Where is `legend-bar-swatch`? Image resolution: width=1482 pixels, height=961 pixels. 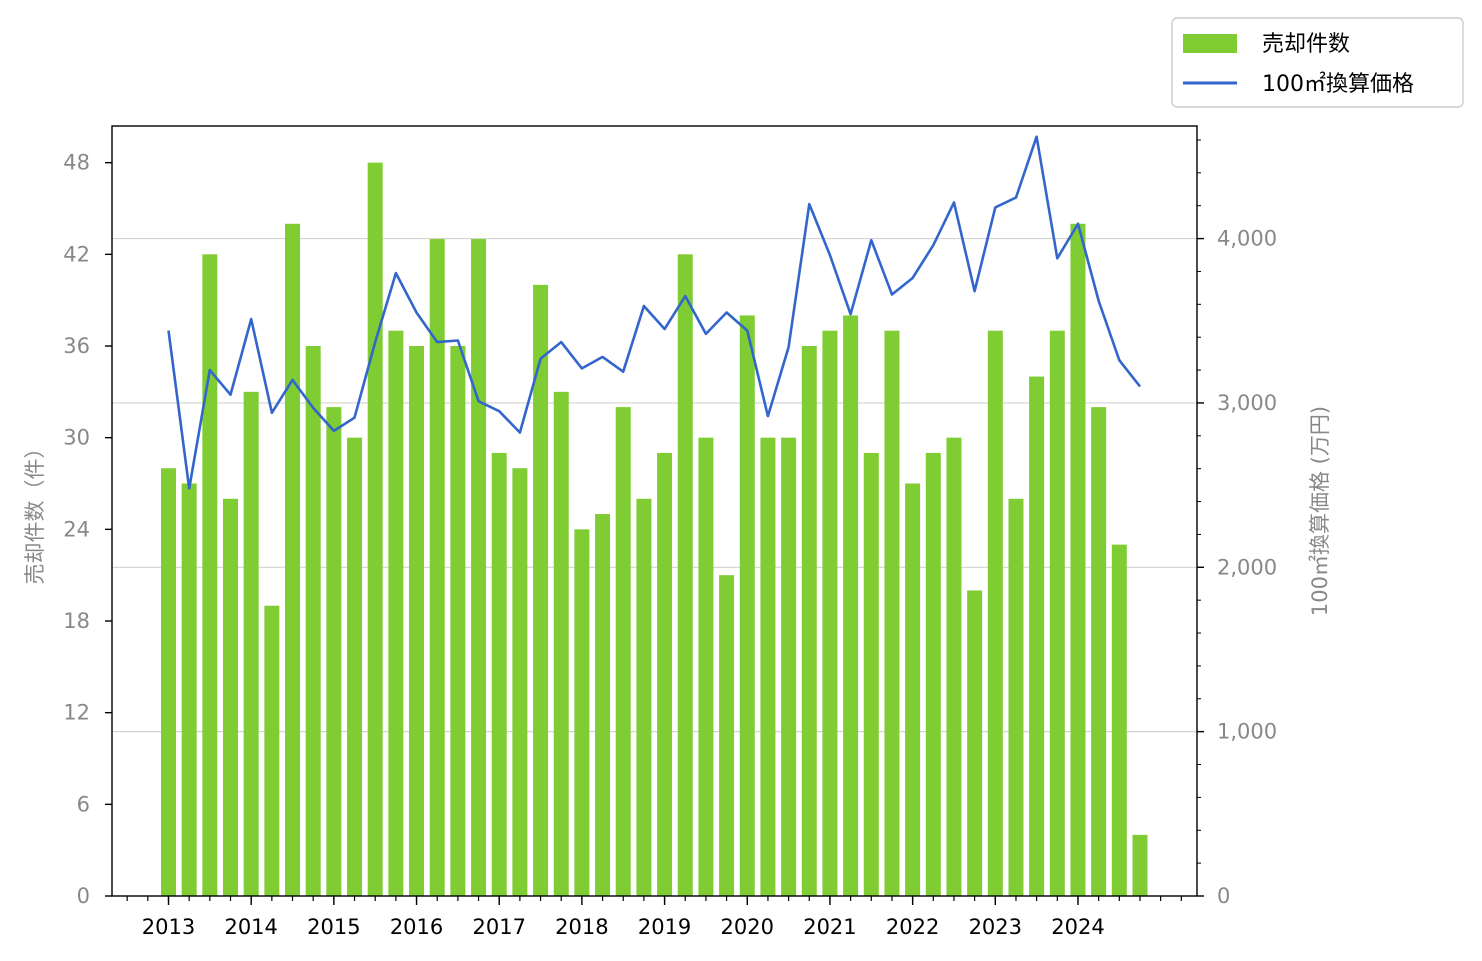 legend-bar-swatch is located at coordinates (1210, 43).